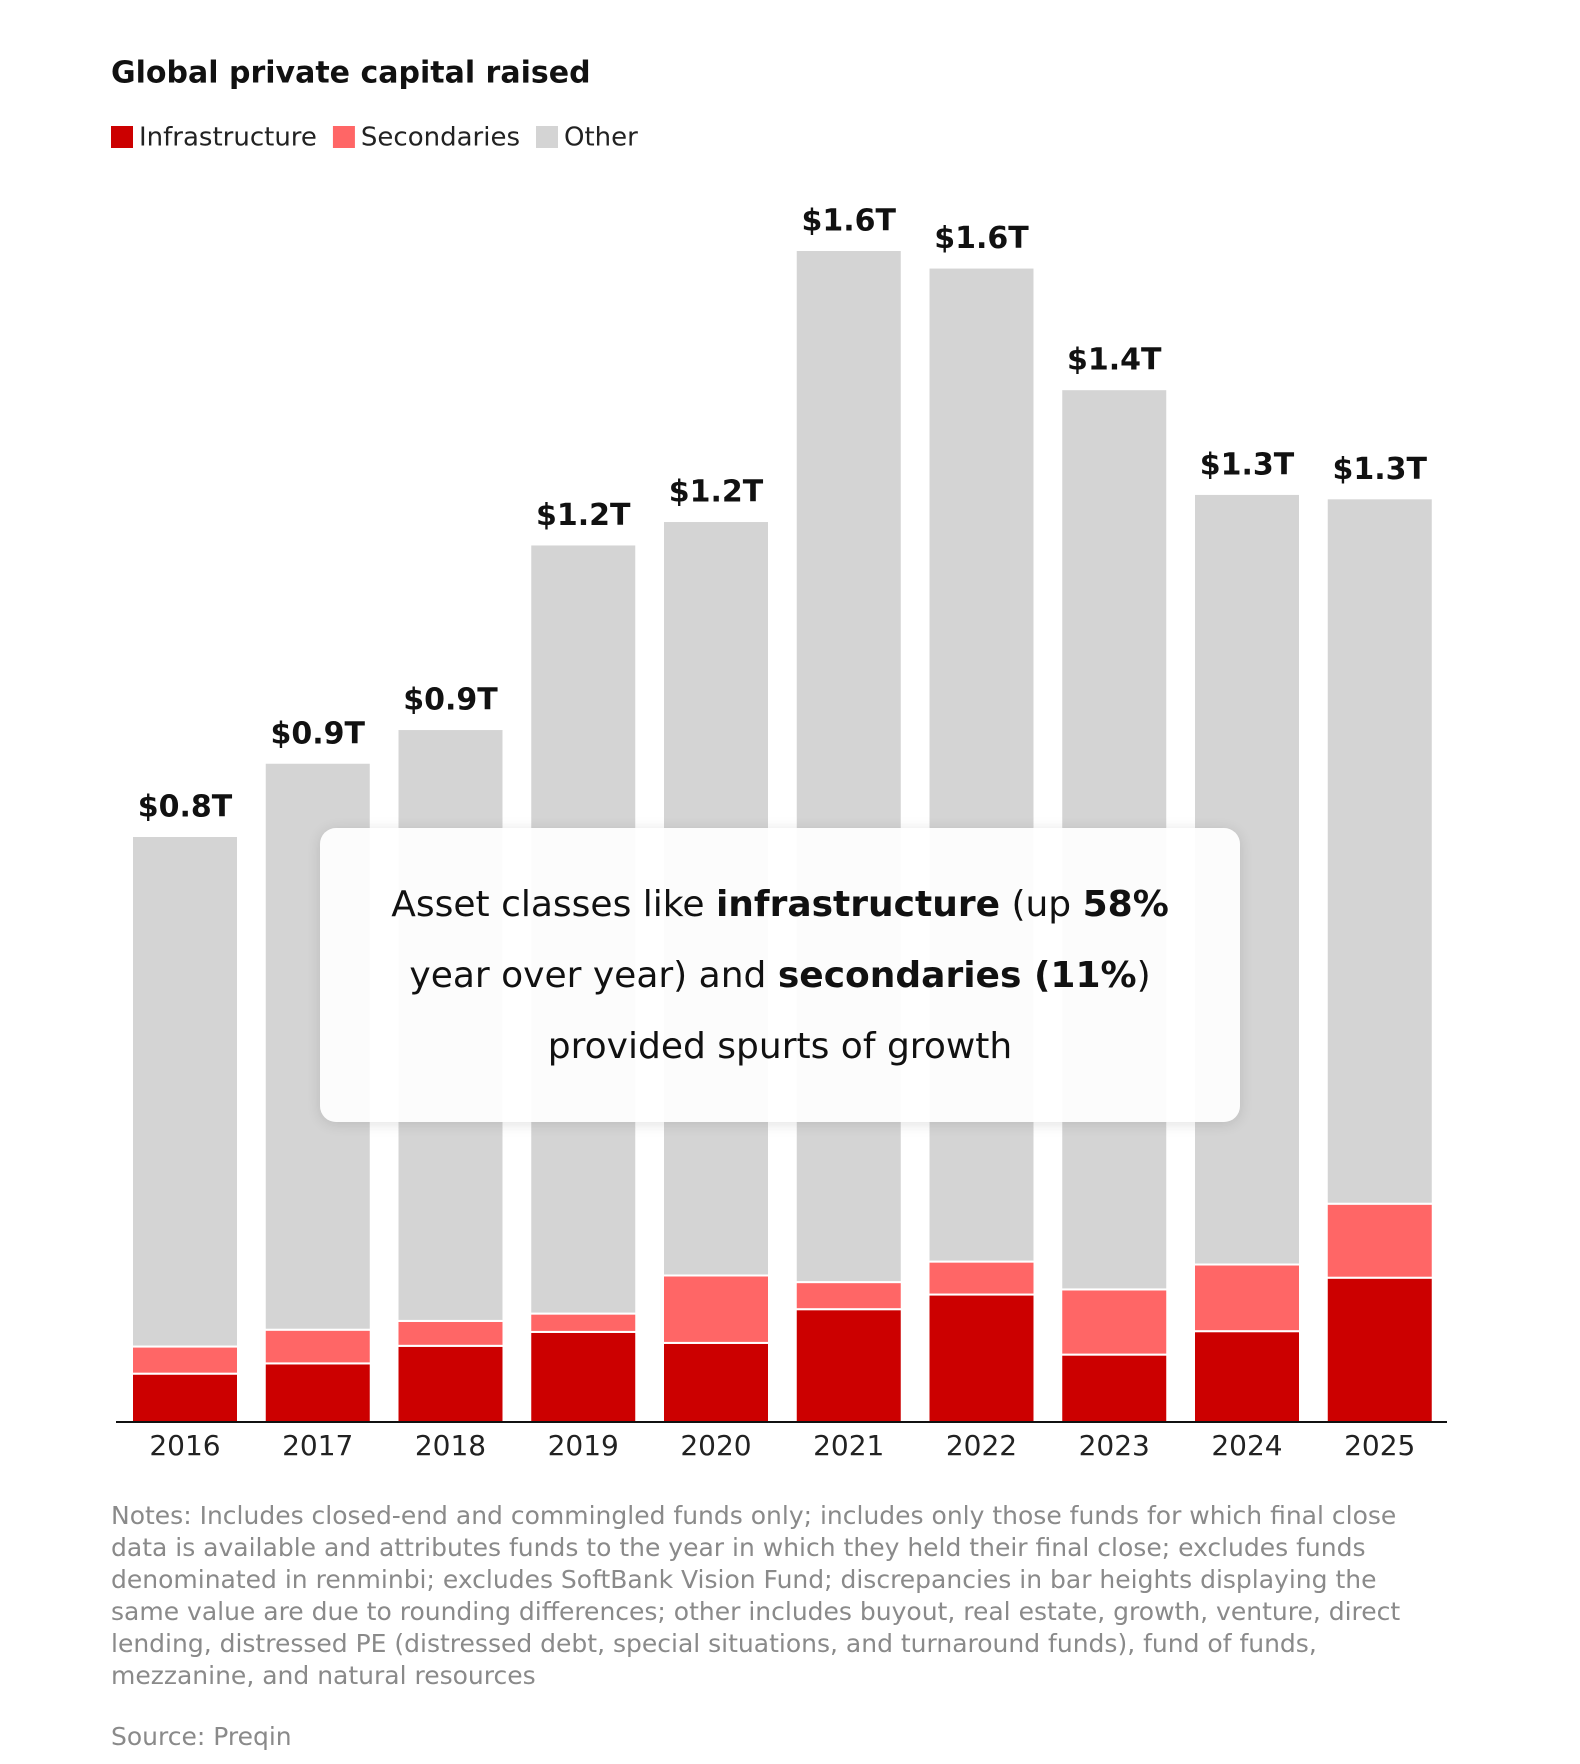  Describe the element at coordinates (848, 1445) in the screenshot. I see `x-tick-label: 2021` at that location.